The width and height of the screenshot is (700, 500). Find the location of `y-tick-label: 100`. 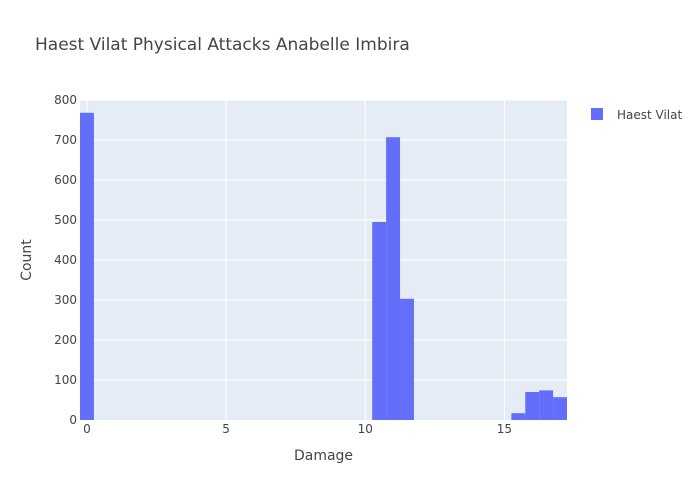

y-tick-label: 100 is located at coordinates (65, 380).